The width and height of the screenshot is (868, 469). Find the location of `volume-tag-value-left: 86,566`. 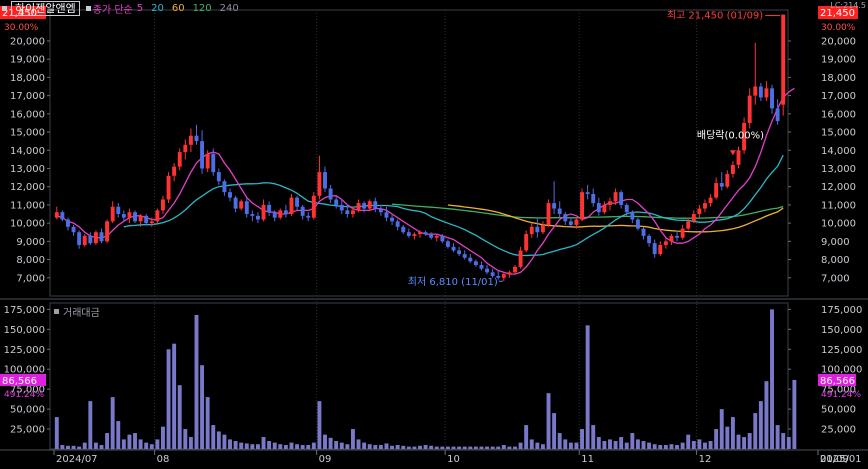

volume-tag-value-left: 86,566 is located at coordinates (19, 381).